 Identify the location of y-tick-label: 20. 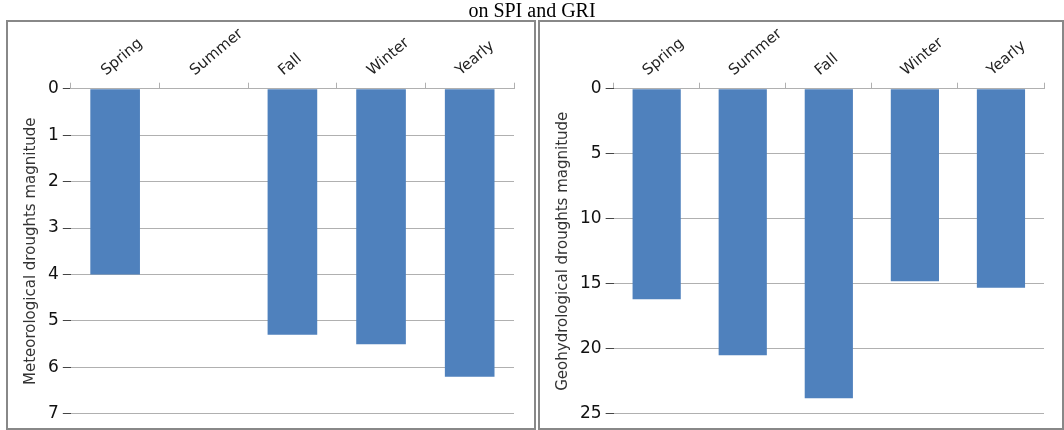
(590, 347).